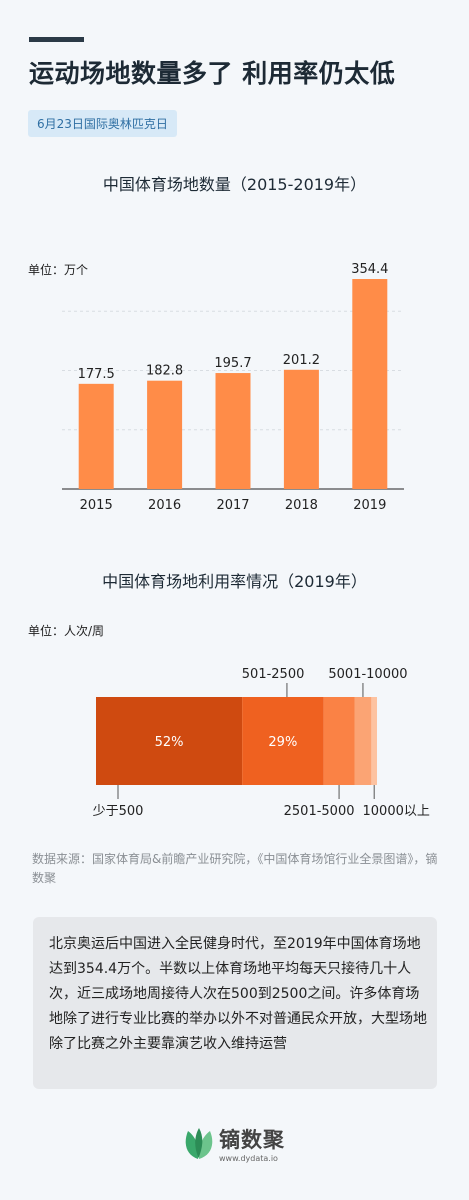 The height and width of the screenshot is (1200, 469). I want to click on segment-category-label: 2501-5000, so click(319, 811).